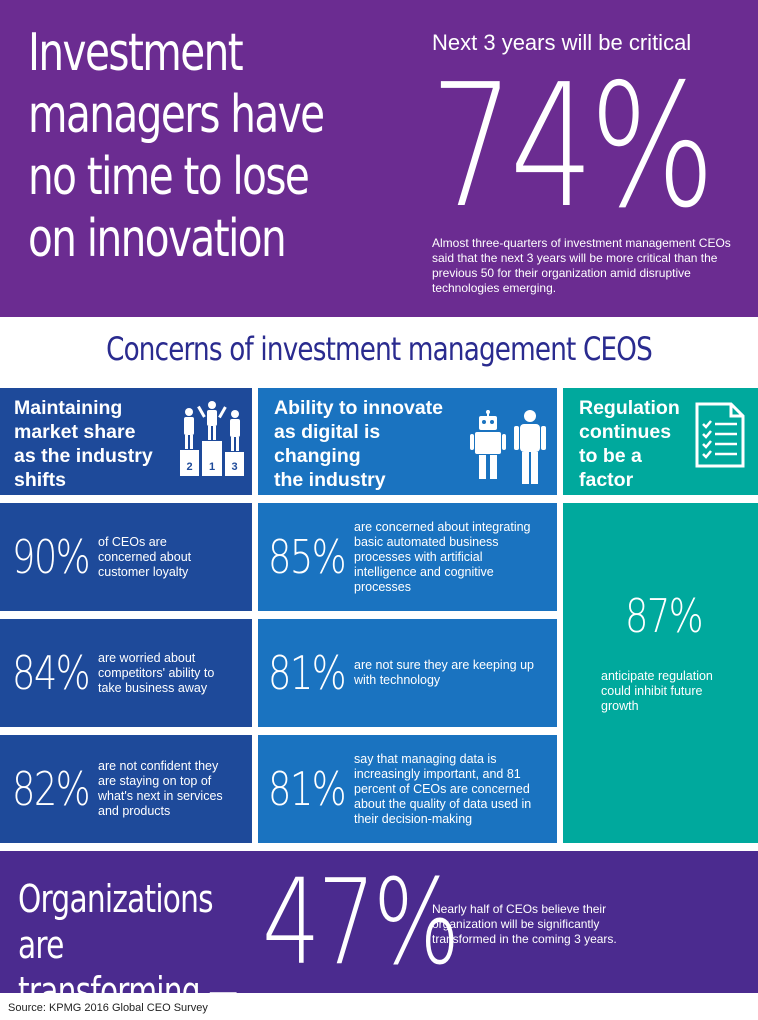 The width and height of the screenshot is (758, 1020). Describe the element at coordinates (606, 480) in the screenshot. I see `heading-line: factor` at that location.